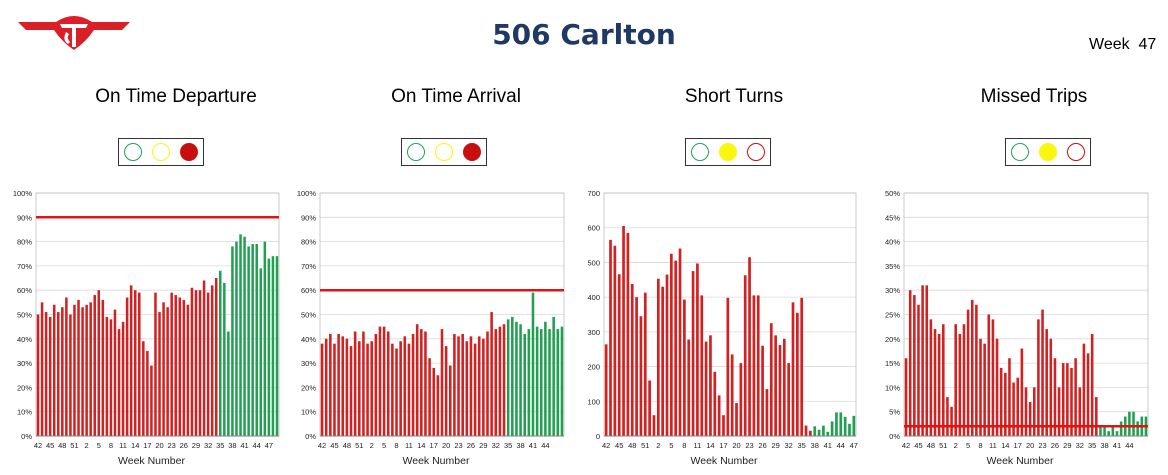  I want to click on red-light-icon, so click(756, 152).